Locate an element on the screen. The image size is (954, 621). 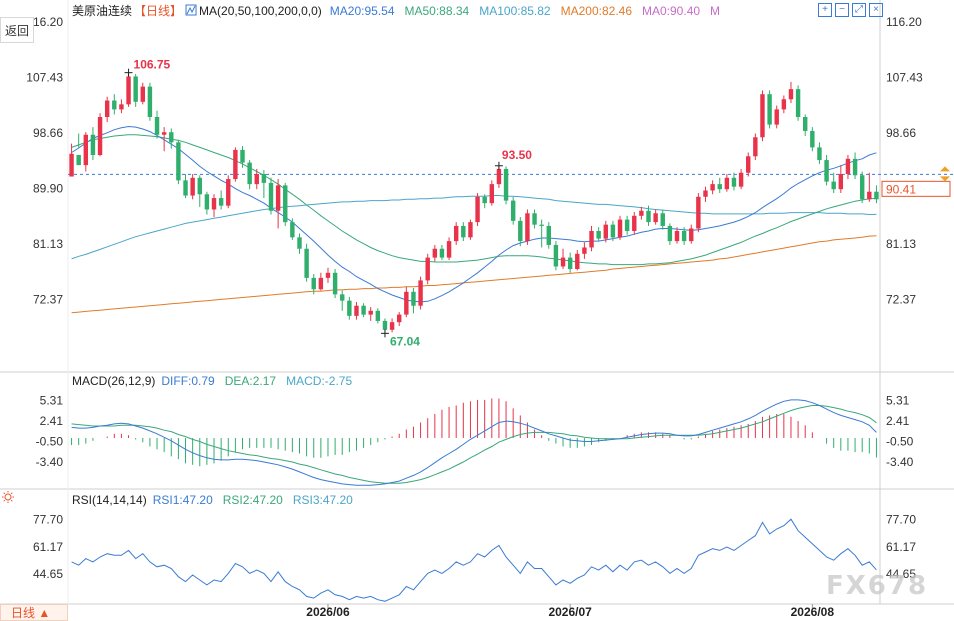
price-tick-label-left: 81.13 is located at coordinates (48, 244).